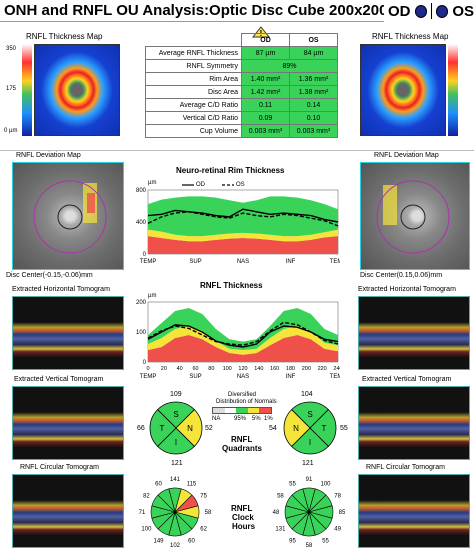  I want to click on os-quadrant-slice, so click(297, 428).